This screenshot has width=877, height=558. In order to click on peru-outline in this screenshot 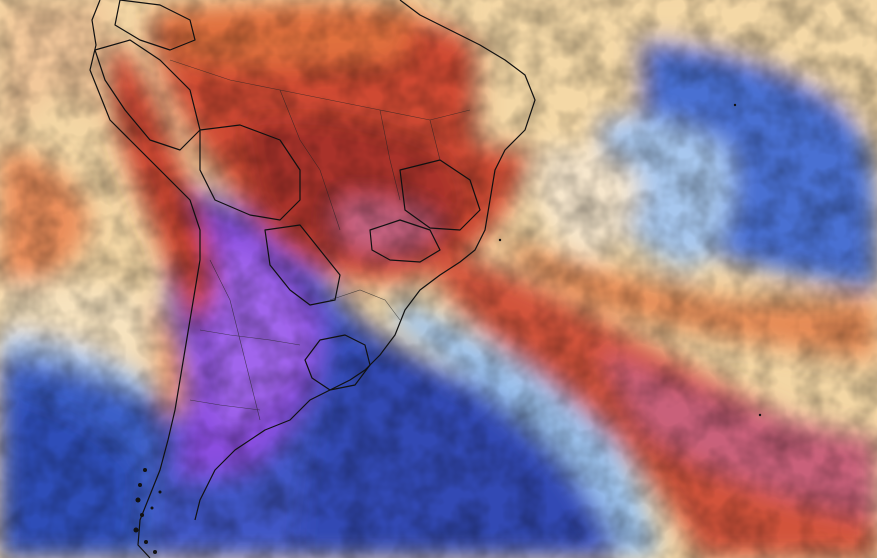, I will do `click(147, 95)`.